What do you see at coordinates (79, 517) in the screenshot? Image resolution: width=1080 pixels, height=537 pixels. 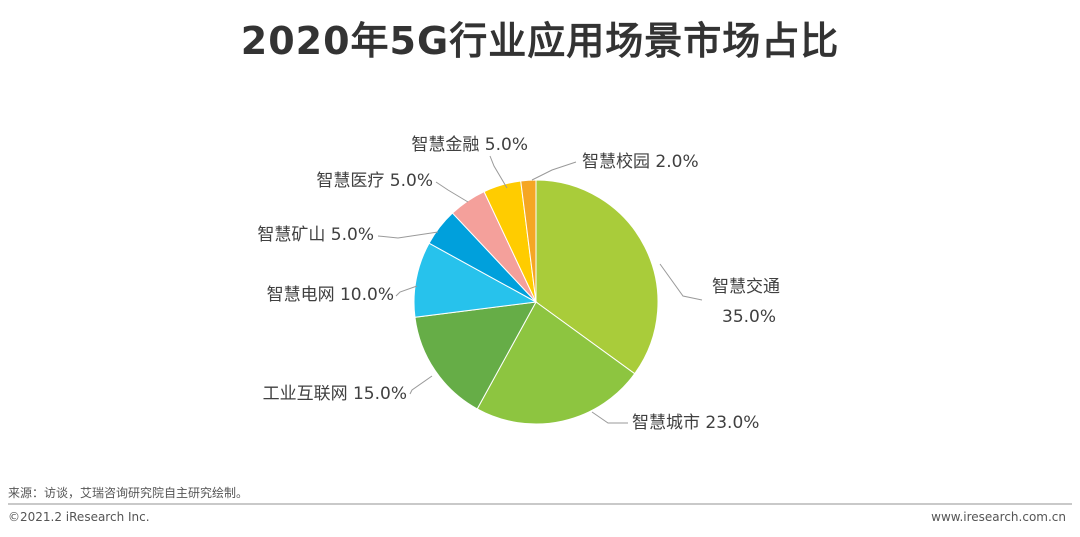 I see `copyright-text: ©2021.2 iResearch Inc.` at bounding box center [79, 517].